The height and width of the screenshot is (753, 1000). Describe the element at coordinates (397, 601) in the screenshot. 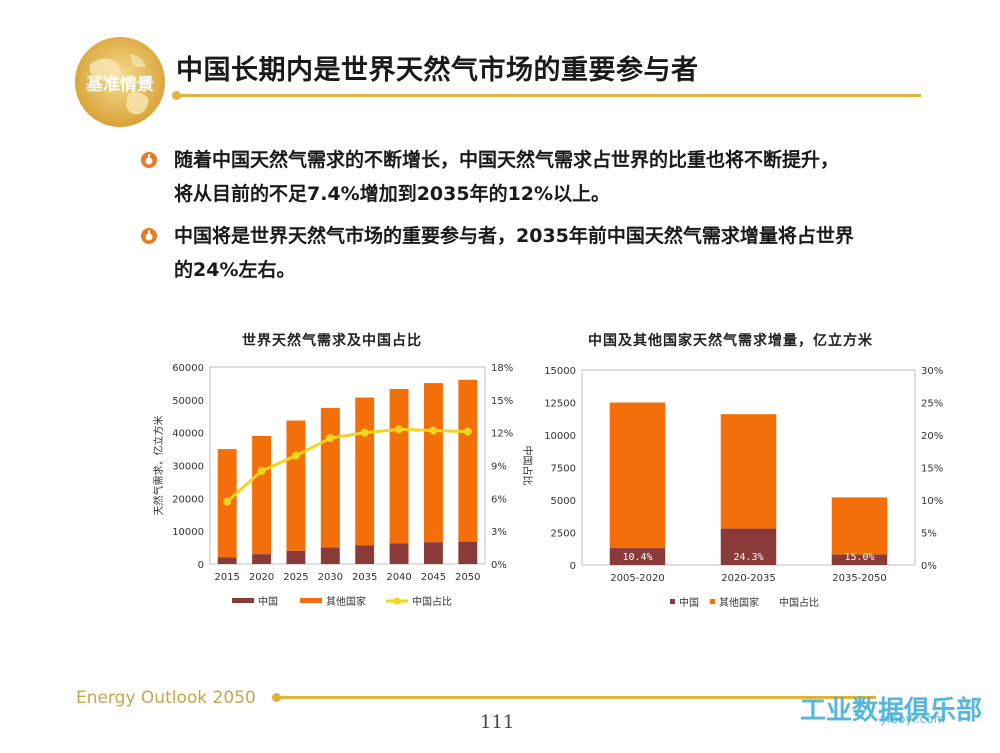

I see `legend-swatch-marker` at that location.